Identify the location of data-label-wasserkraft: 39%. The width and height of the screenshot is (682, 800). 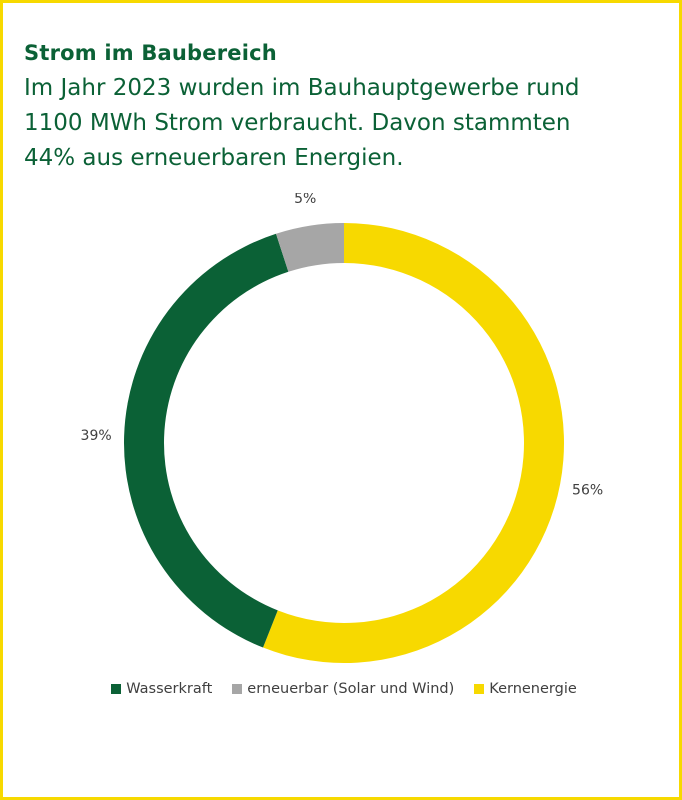
(96, 436).